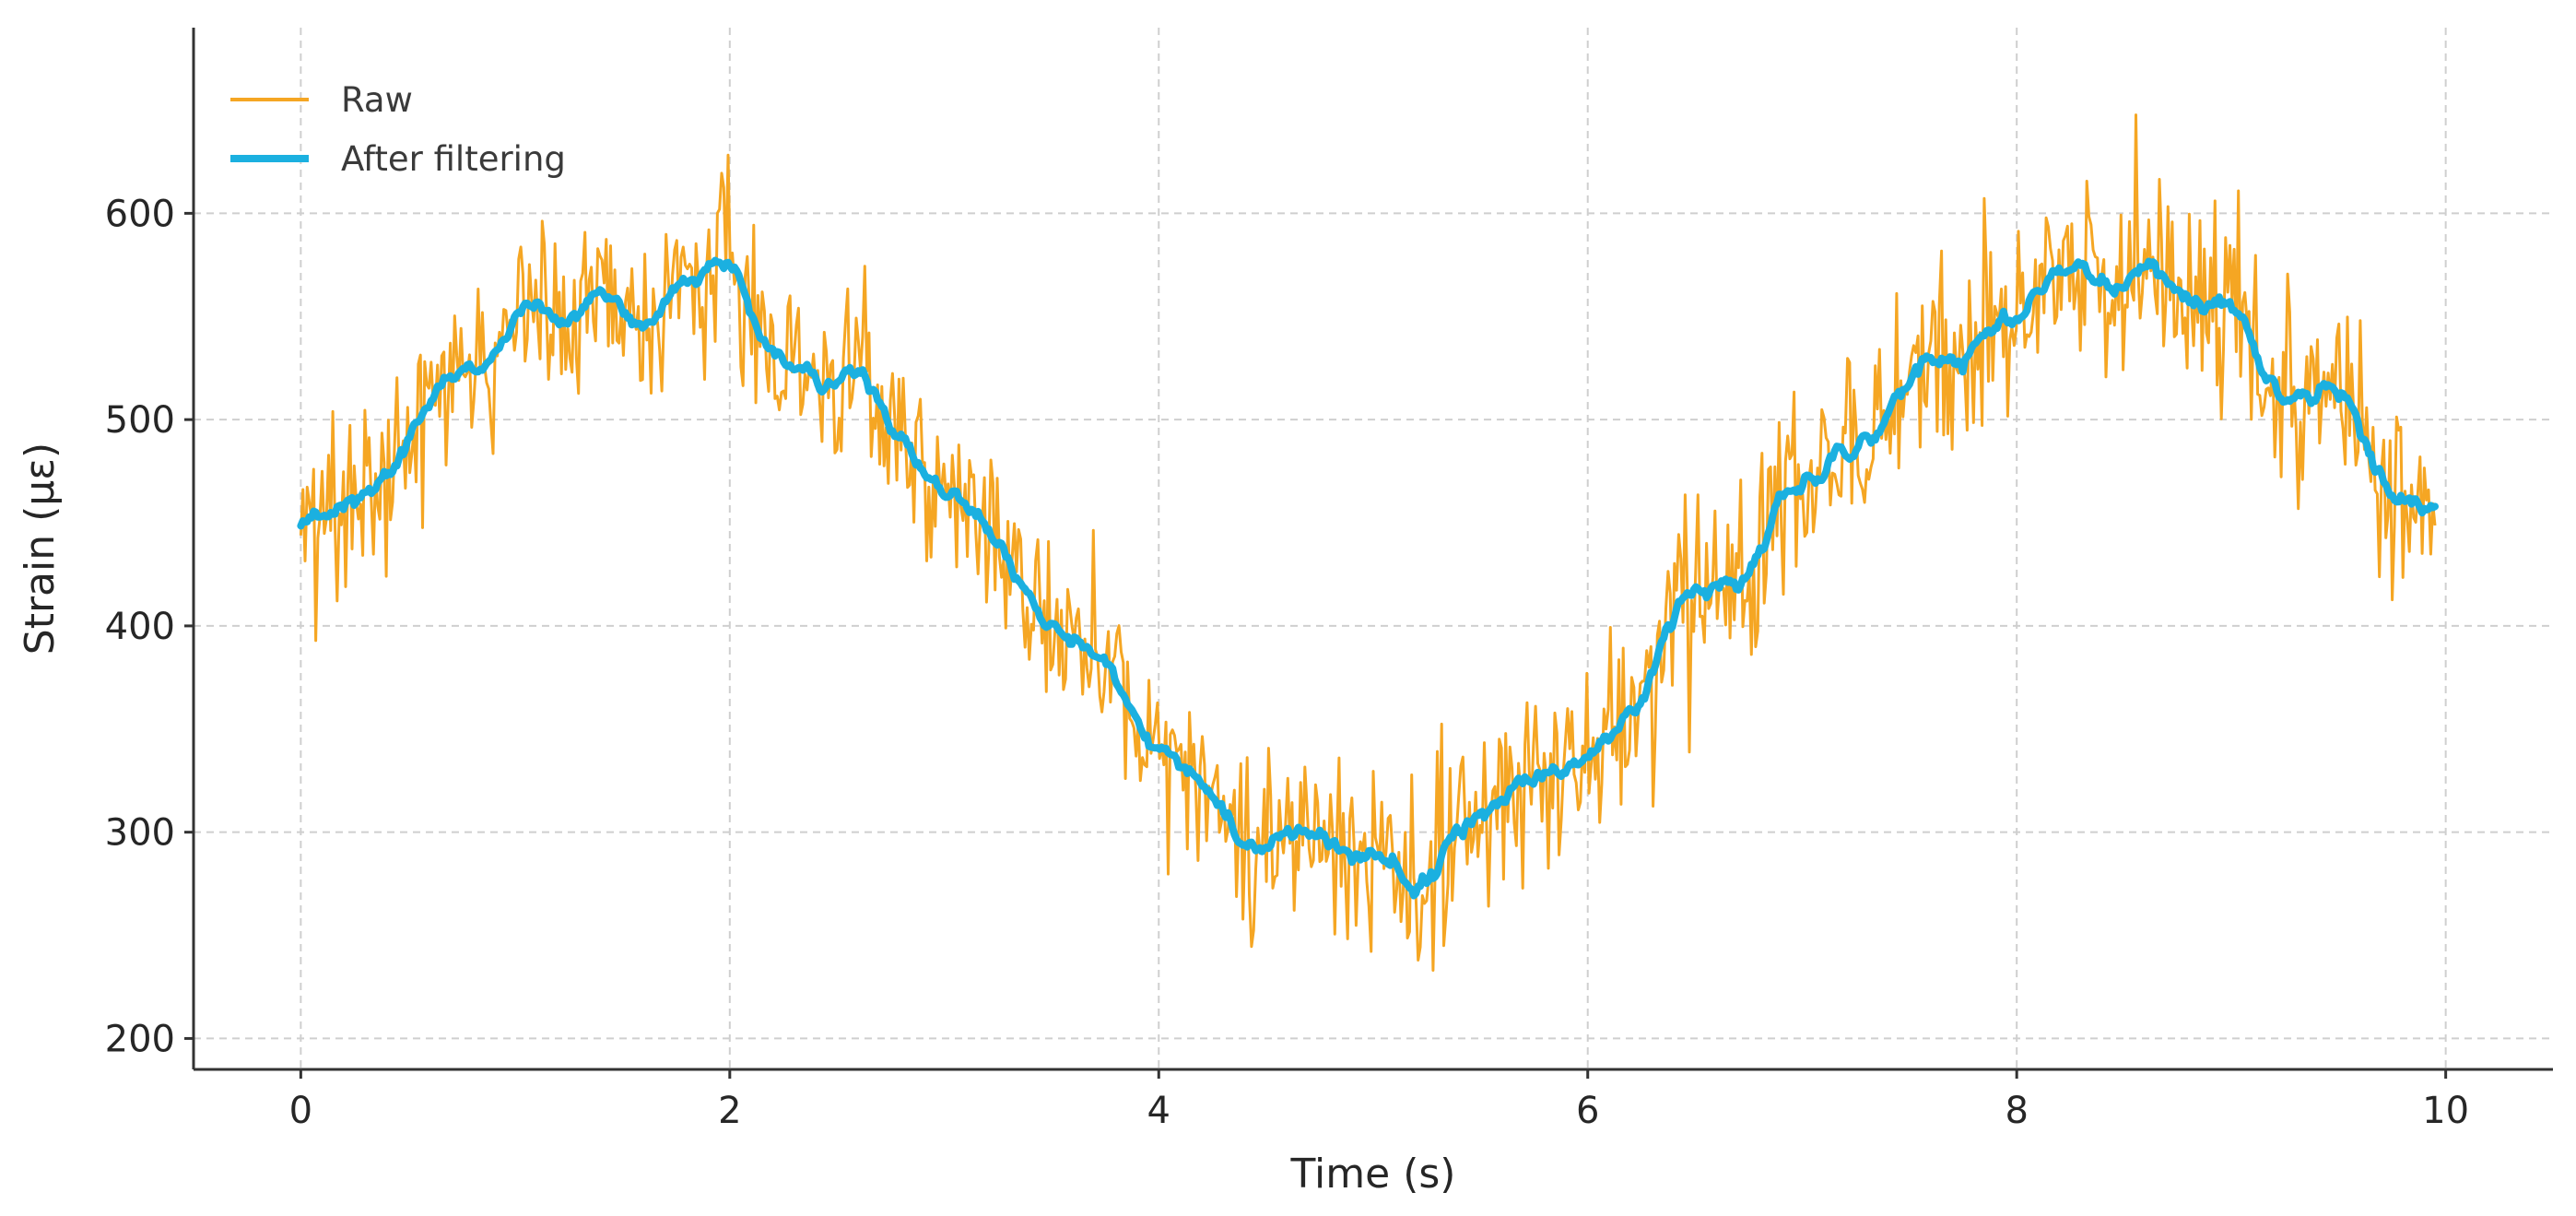 This screenshot has height=1216, width=2576. Describe the element at coordinates (140, 833) in the screenshot. I see `y-tick-label-300: 300` at that location.